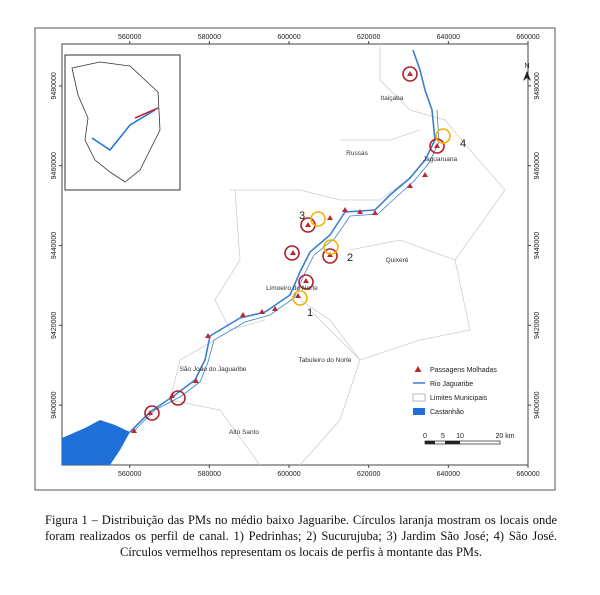 Image resolution: width=600 pixels, height=595 pixels. Describe the element at coordinates (292, 288) in the screenshot. I see `place-label: Limoeiro do Norte` at that location.